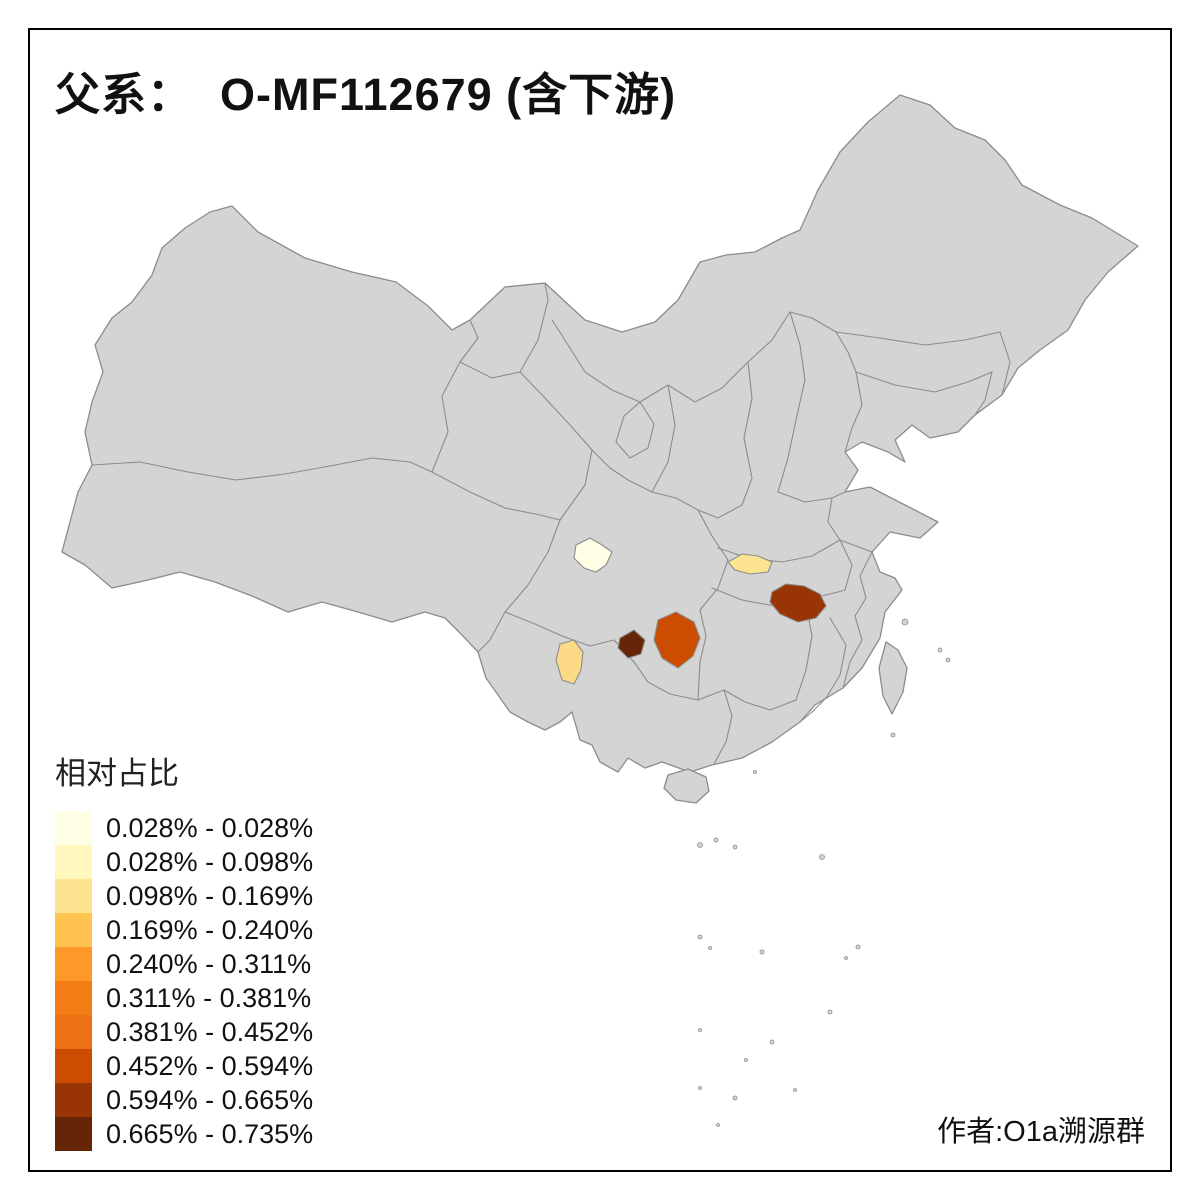 The height and width of the screenshot is (1200, 1200). I want to click on island-hainan, so click(686, 786).